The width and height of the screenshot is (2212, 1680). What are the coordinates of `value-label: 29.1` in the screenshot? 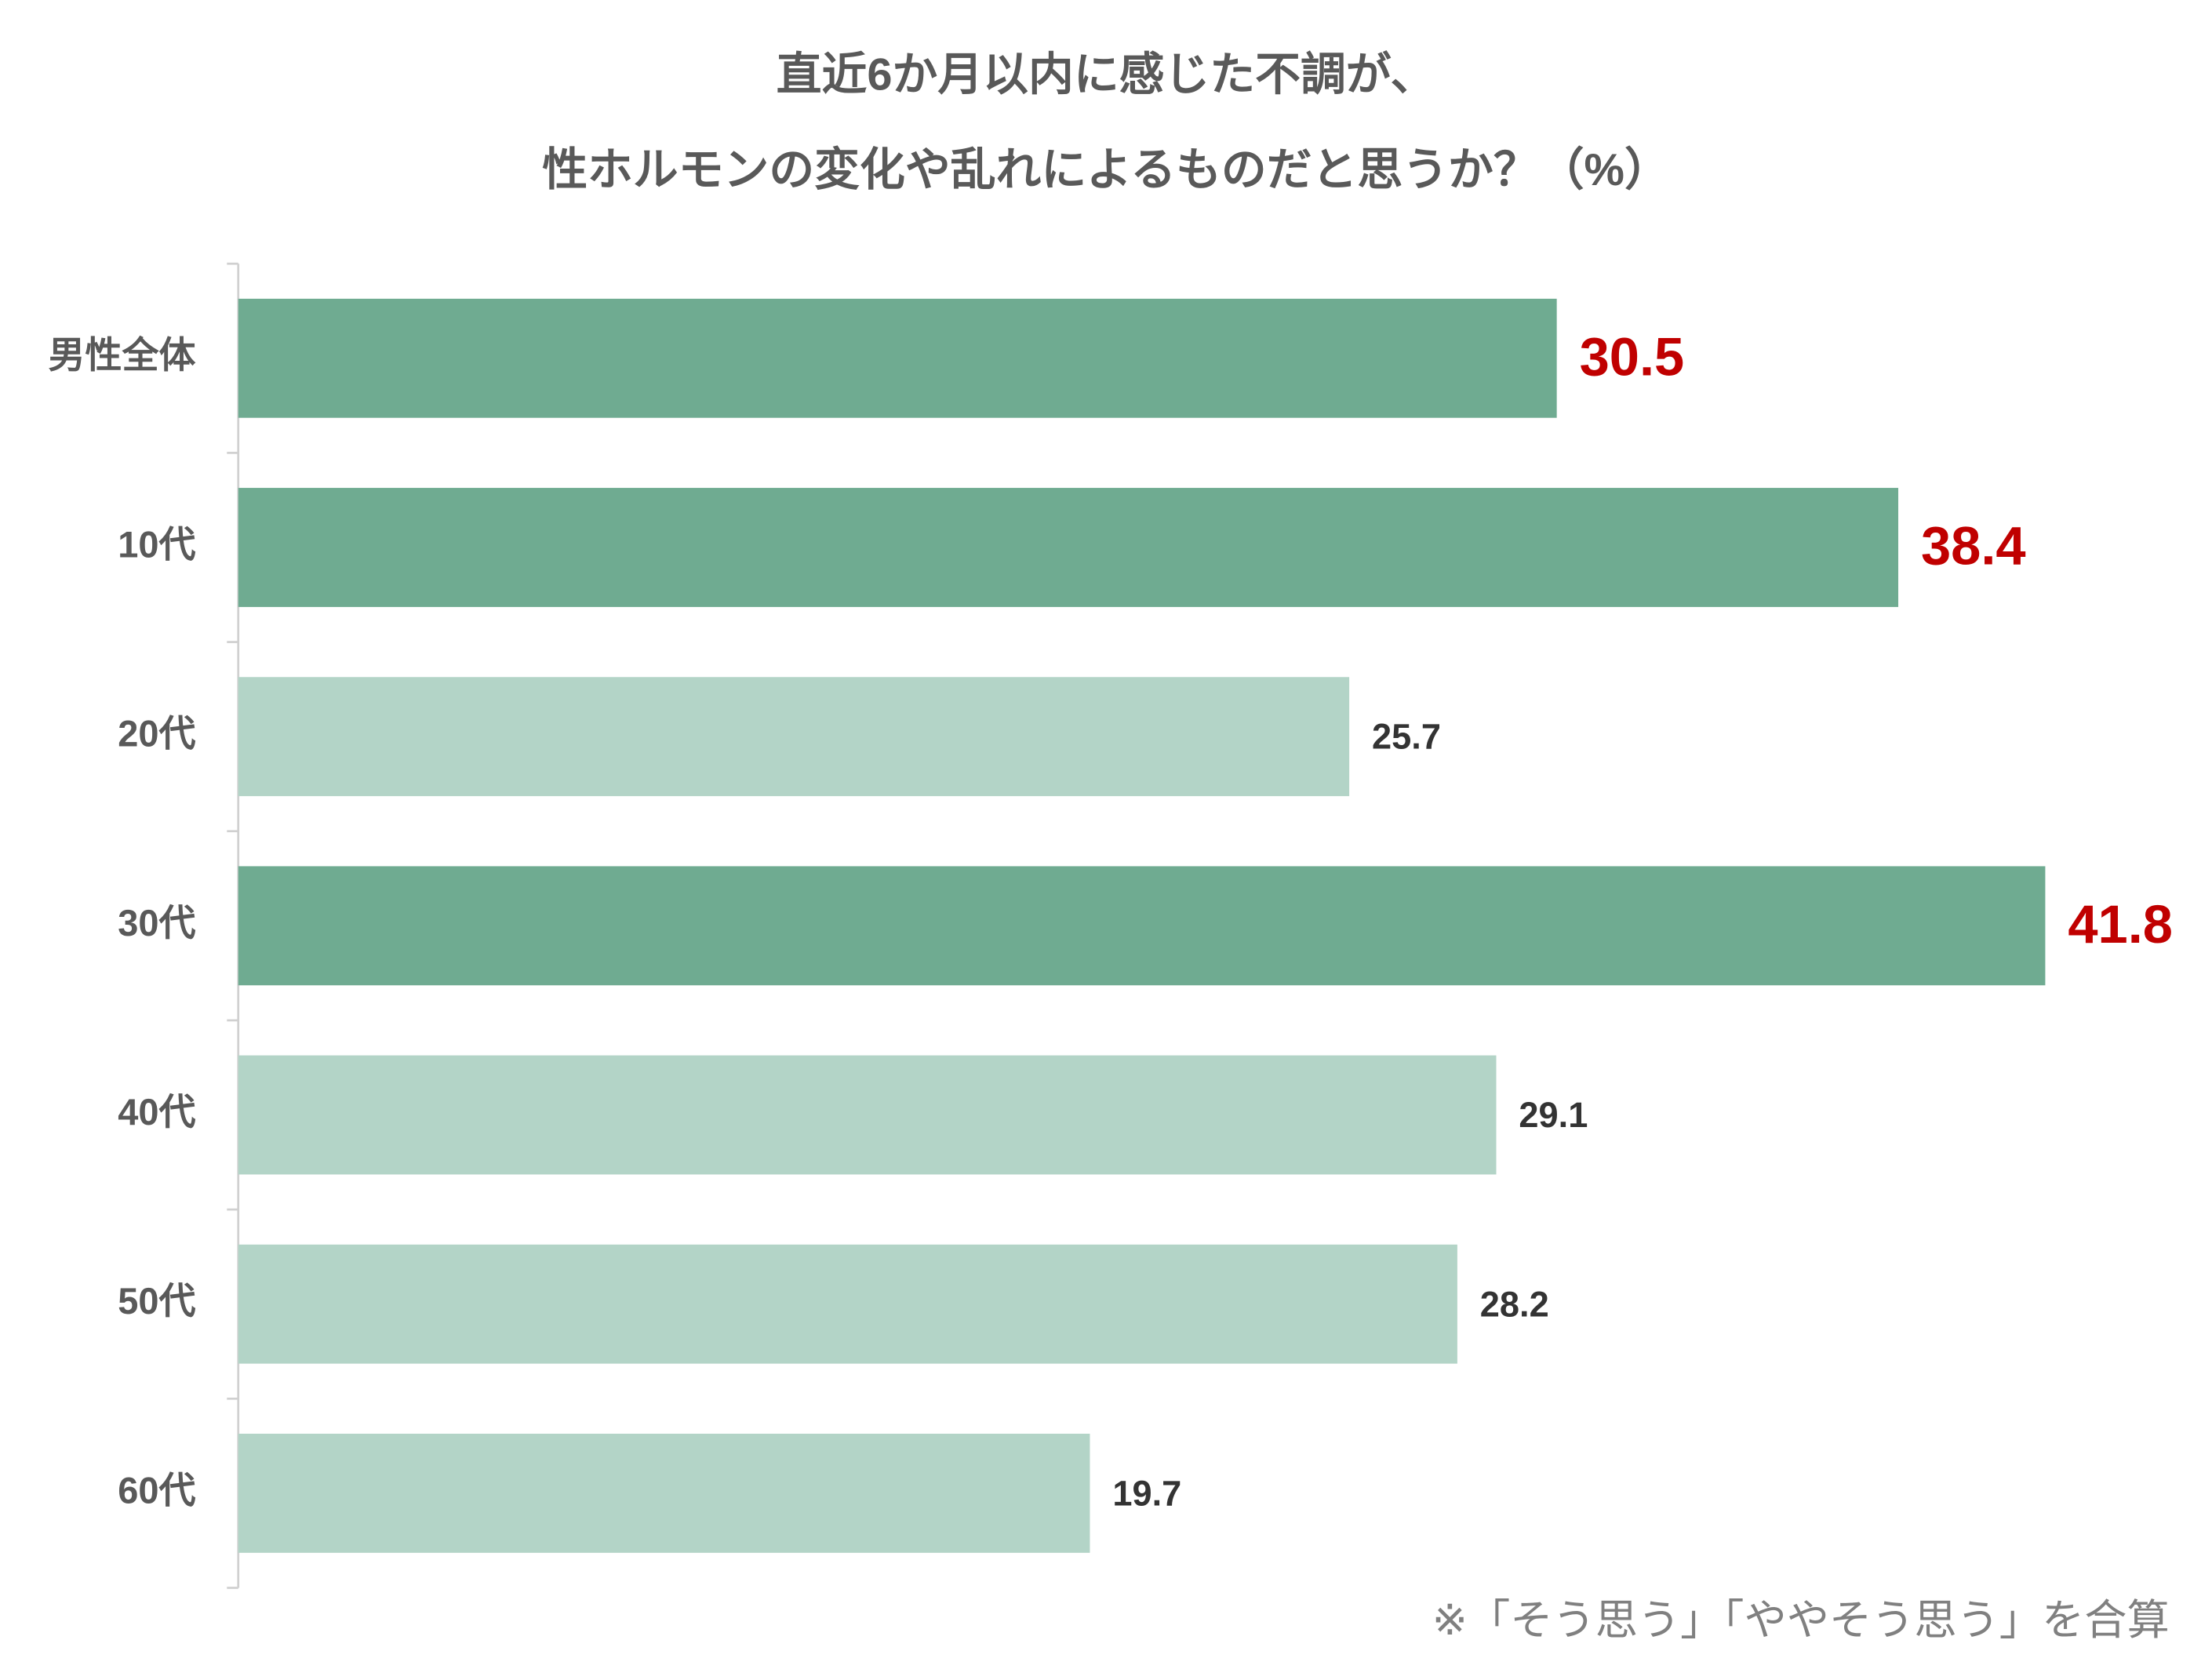 It's located at (1553, 1115).